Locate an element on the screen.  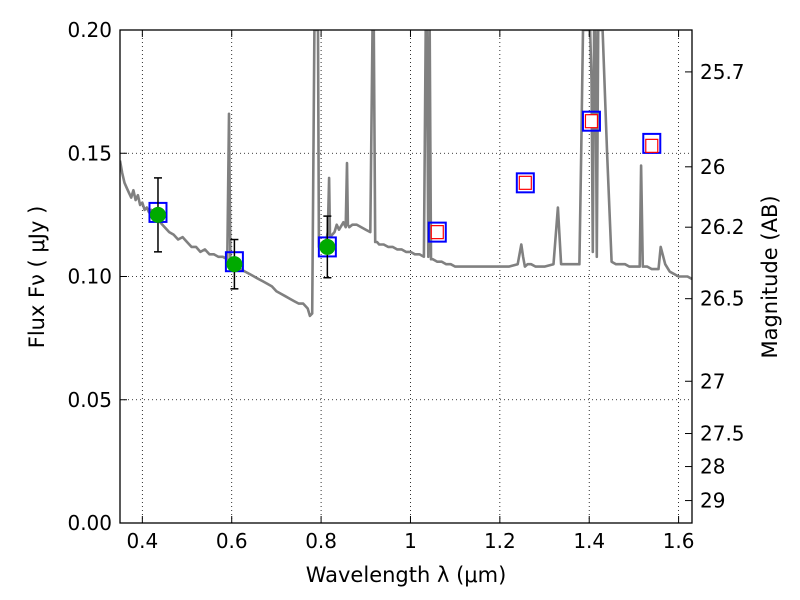
x-tick-label: 0.6 is located at coordinates (232, 541).